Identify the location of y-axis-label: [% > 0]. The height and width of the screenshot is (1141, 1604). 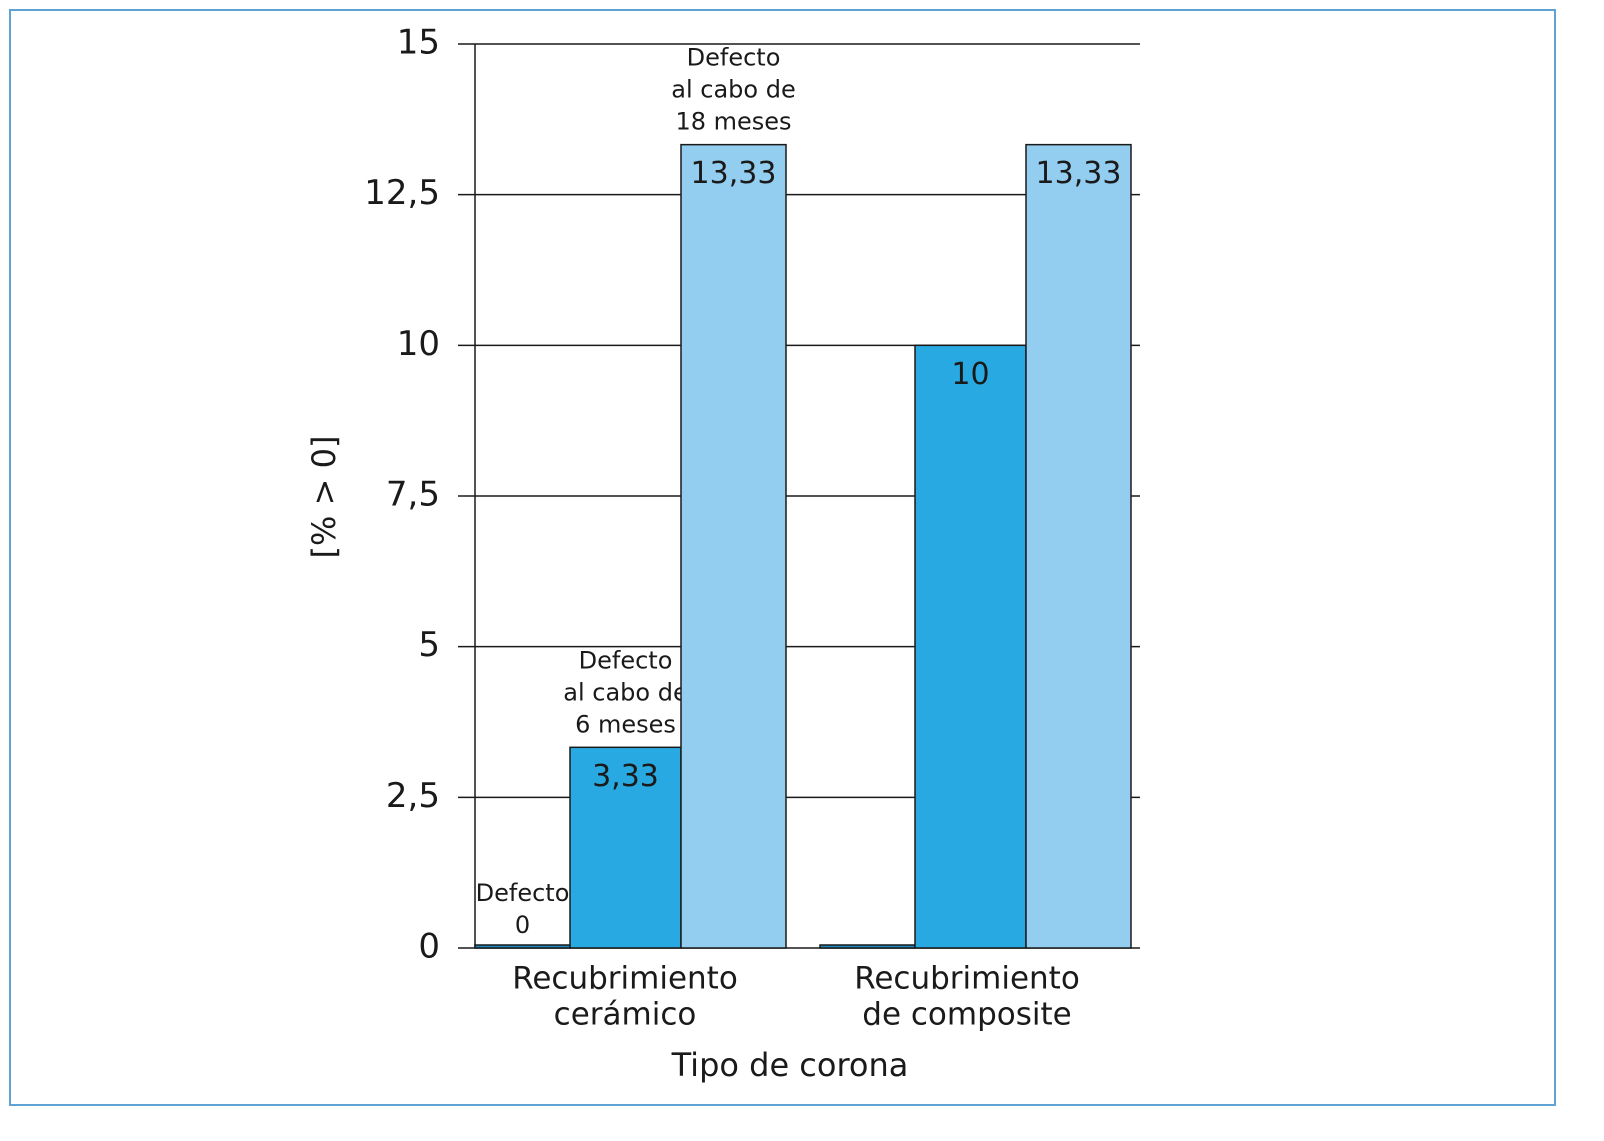
(324, 497).